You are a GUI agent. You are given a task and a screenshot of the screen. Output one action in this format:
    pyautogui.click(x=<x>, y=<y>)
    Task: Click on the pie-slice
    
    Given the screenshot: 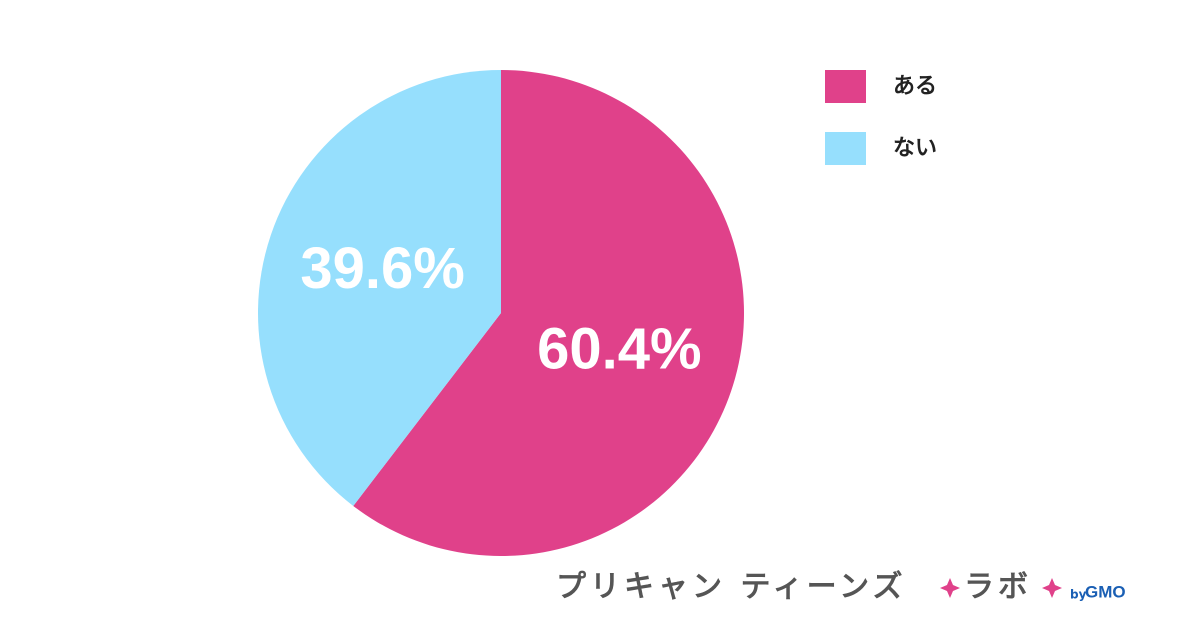 What is the action you would take?
    pyautogui.click(x=379, y=288)
    